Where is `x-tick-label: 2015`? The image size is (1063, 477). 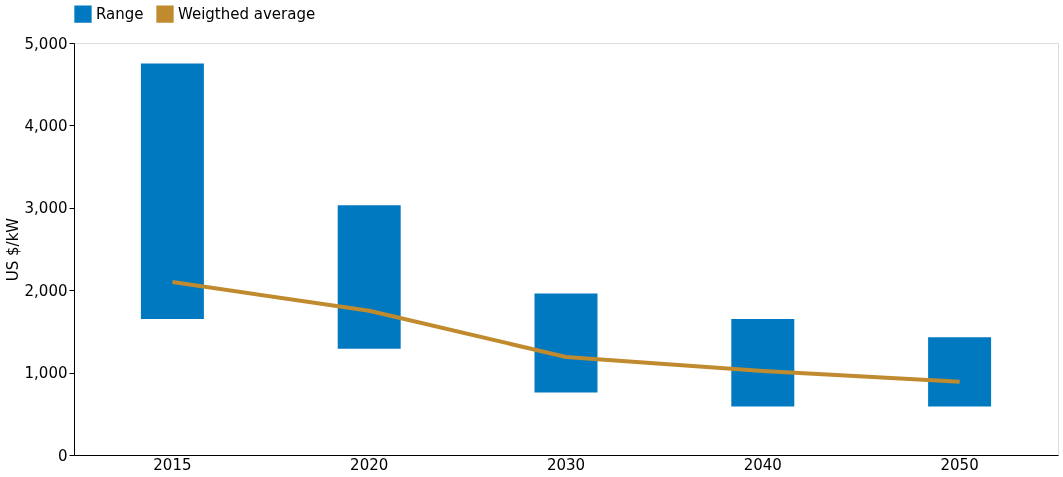 x-tick-label: 2015 is located at coordinates (172, 464).